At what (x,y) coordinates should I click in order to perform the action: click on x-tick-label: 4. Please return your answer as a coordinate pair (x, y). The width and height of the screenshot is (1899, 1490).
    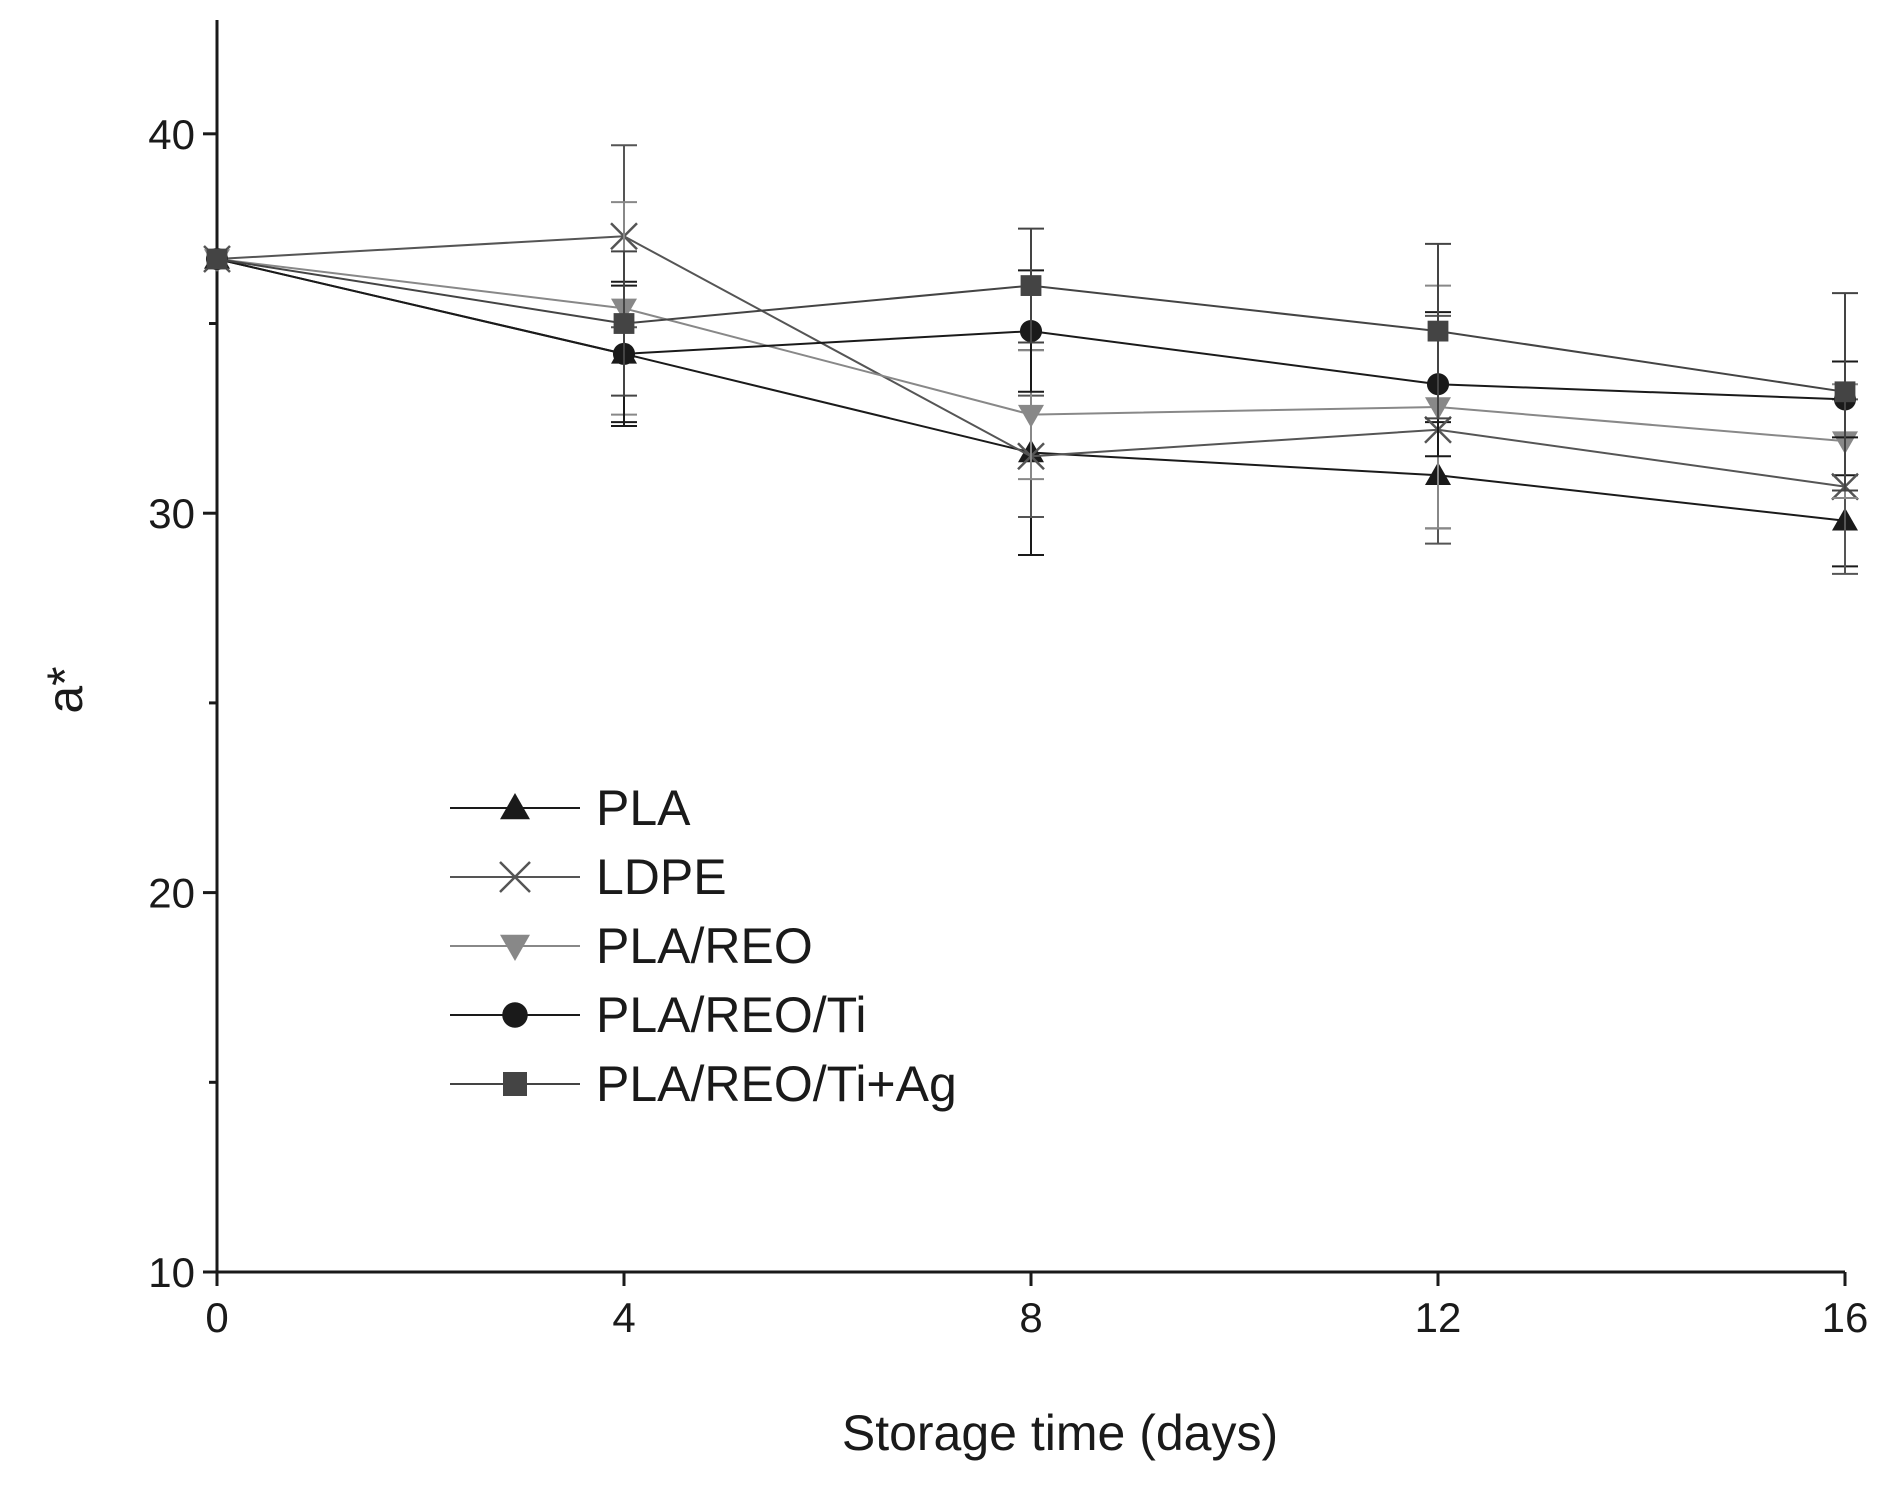
    Looking at the image, I should click on (623, 1317).